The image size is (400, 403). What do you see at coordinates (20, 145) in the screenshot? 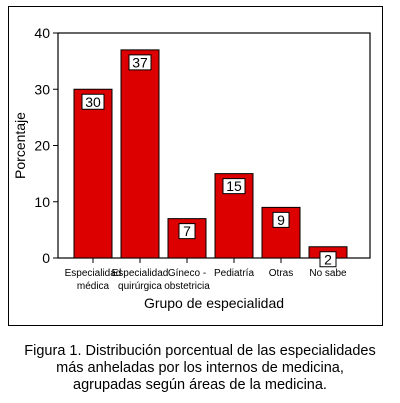
I see `y-axis-label: Porcentaje` at bounding box center [20, 145].